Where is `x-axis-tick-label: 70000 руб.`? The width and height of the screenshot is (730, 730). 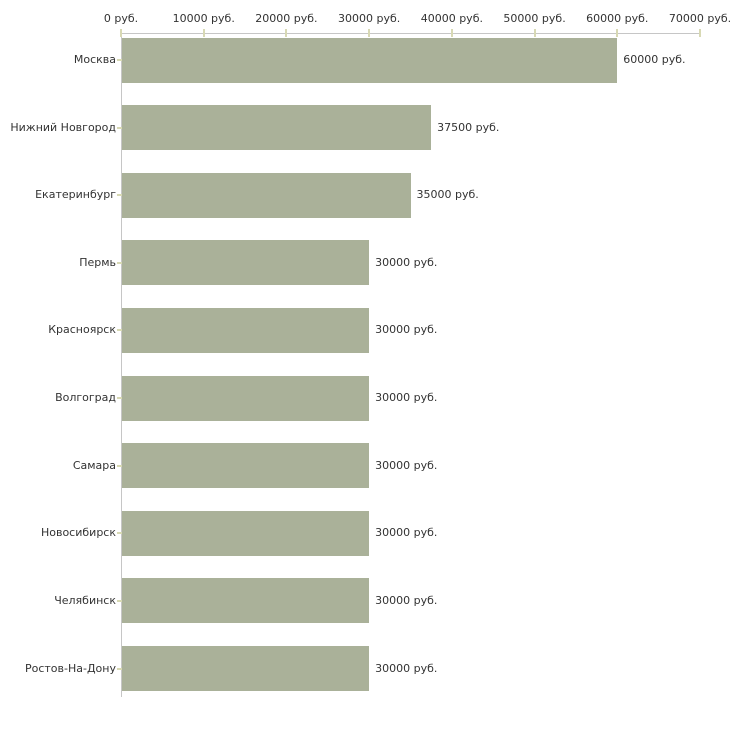
x-axis-tick-label: 70000 руб. is located at coordinates (699, 18).